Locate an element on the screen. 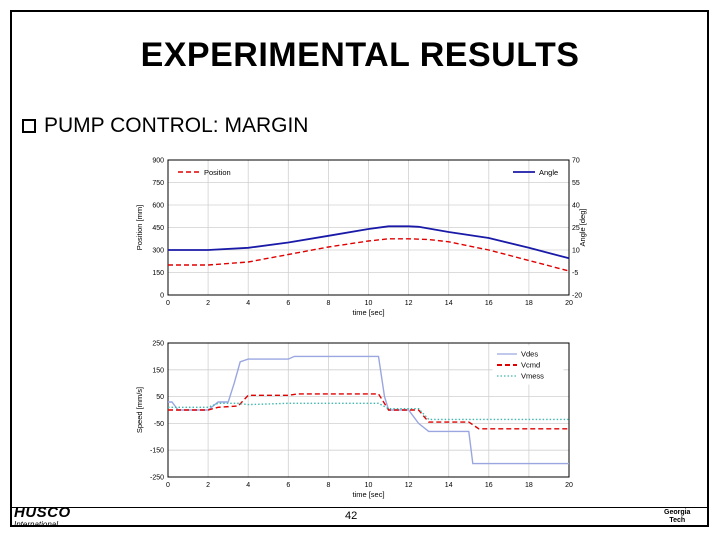 Image resolution: width=720 pixels, height=540 pixels. series-line-angle is located at coordinates (369, 242).